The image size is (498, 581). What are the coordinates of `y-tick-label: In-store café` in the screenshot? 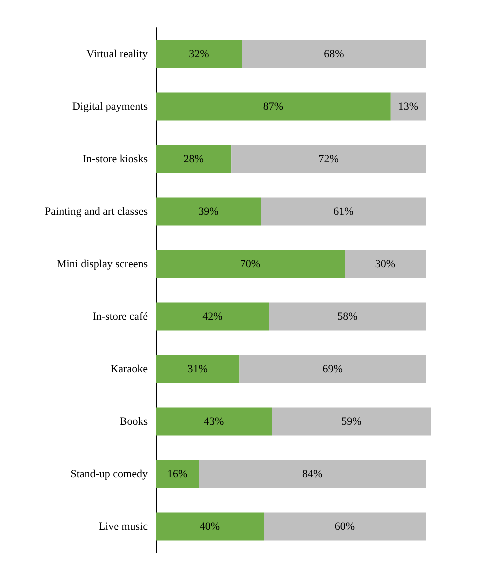 It's located at (120, 316).